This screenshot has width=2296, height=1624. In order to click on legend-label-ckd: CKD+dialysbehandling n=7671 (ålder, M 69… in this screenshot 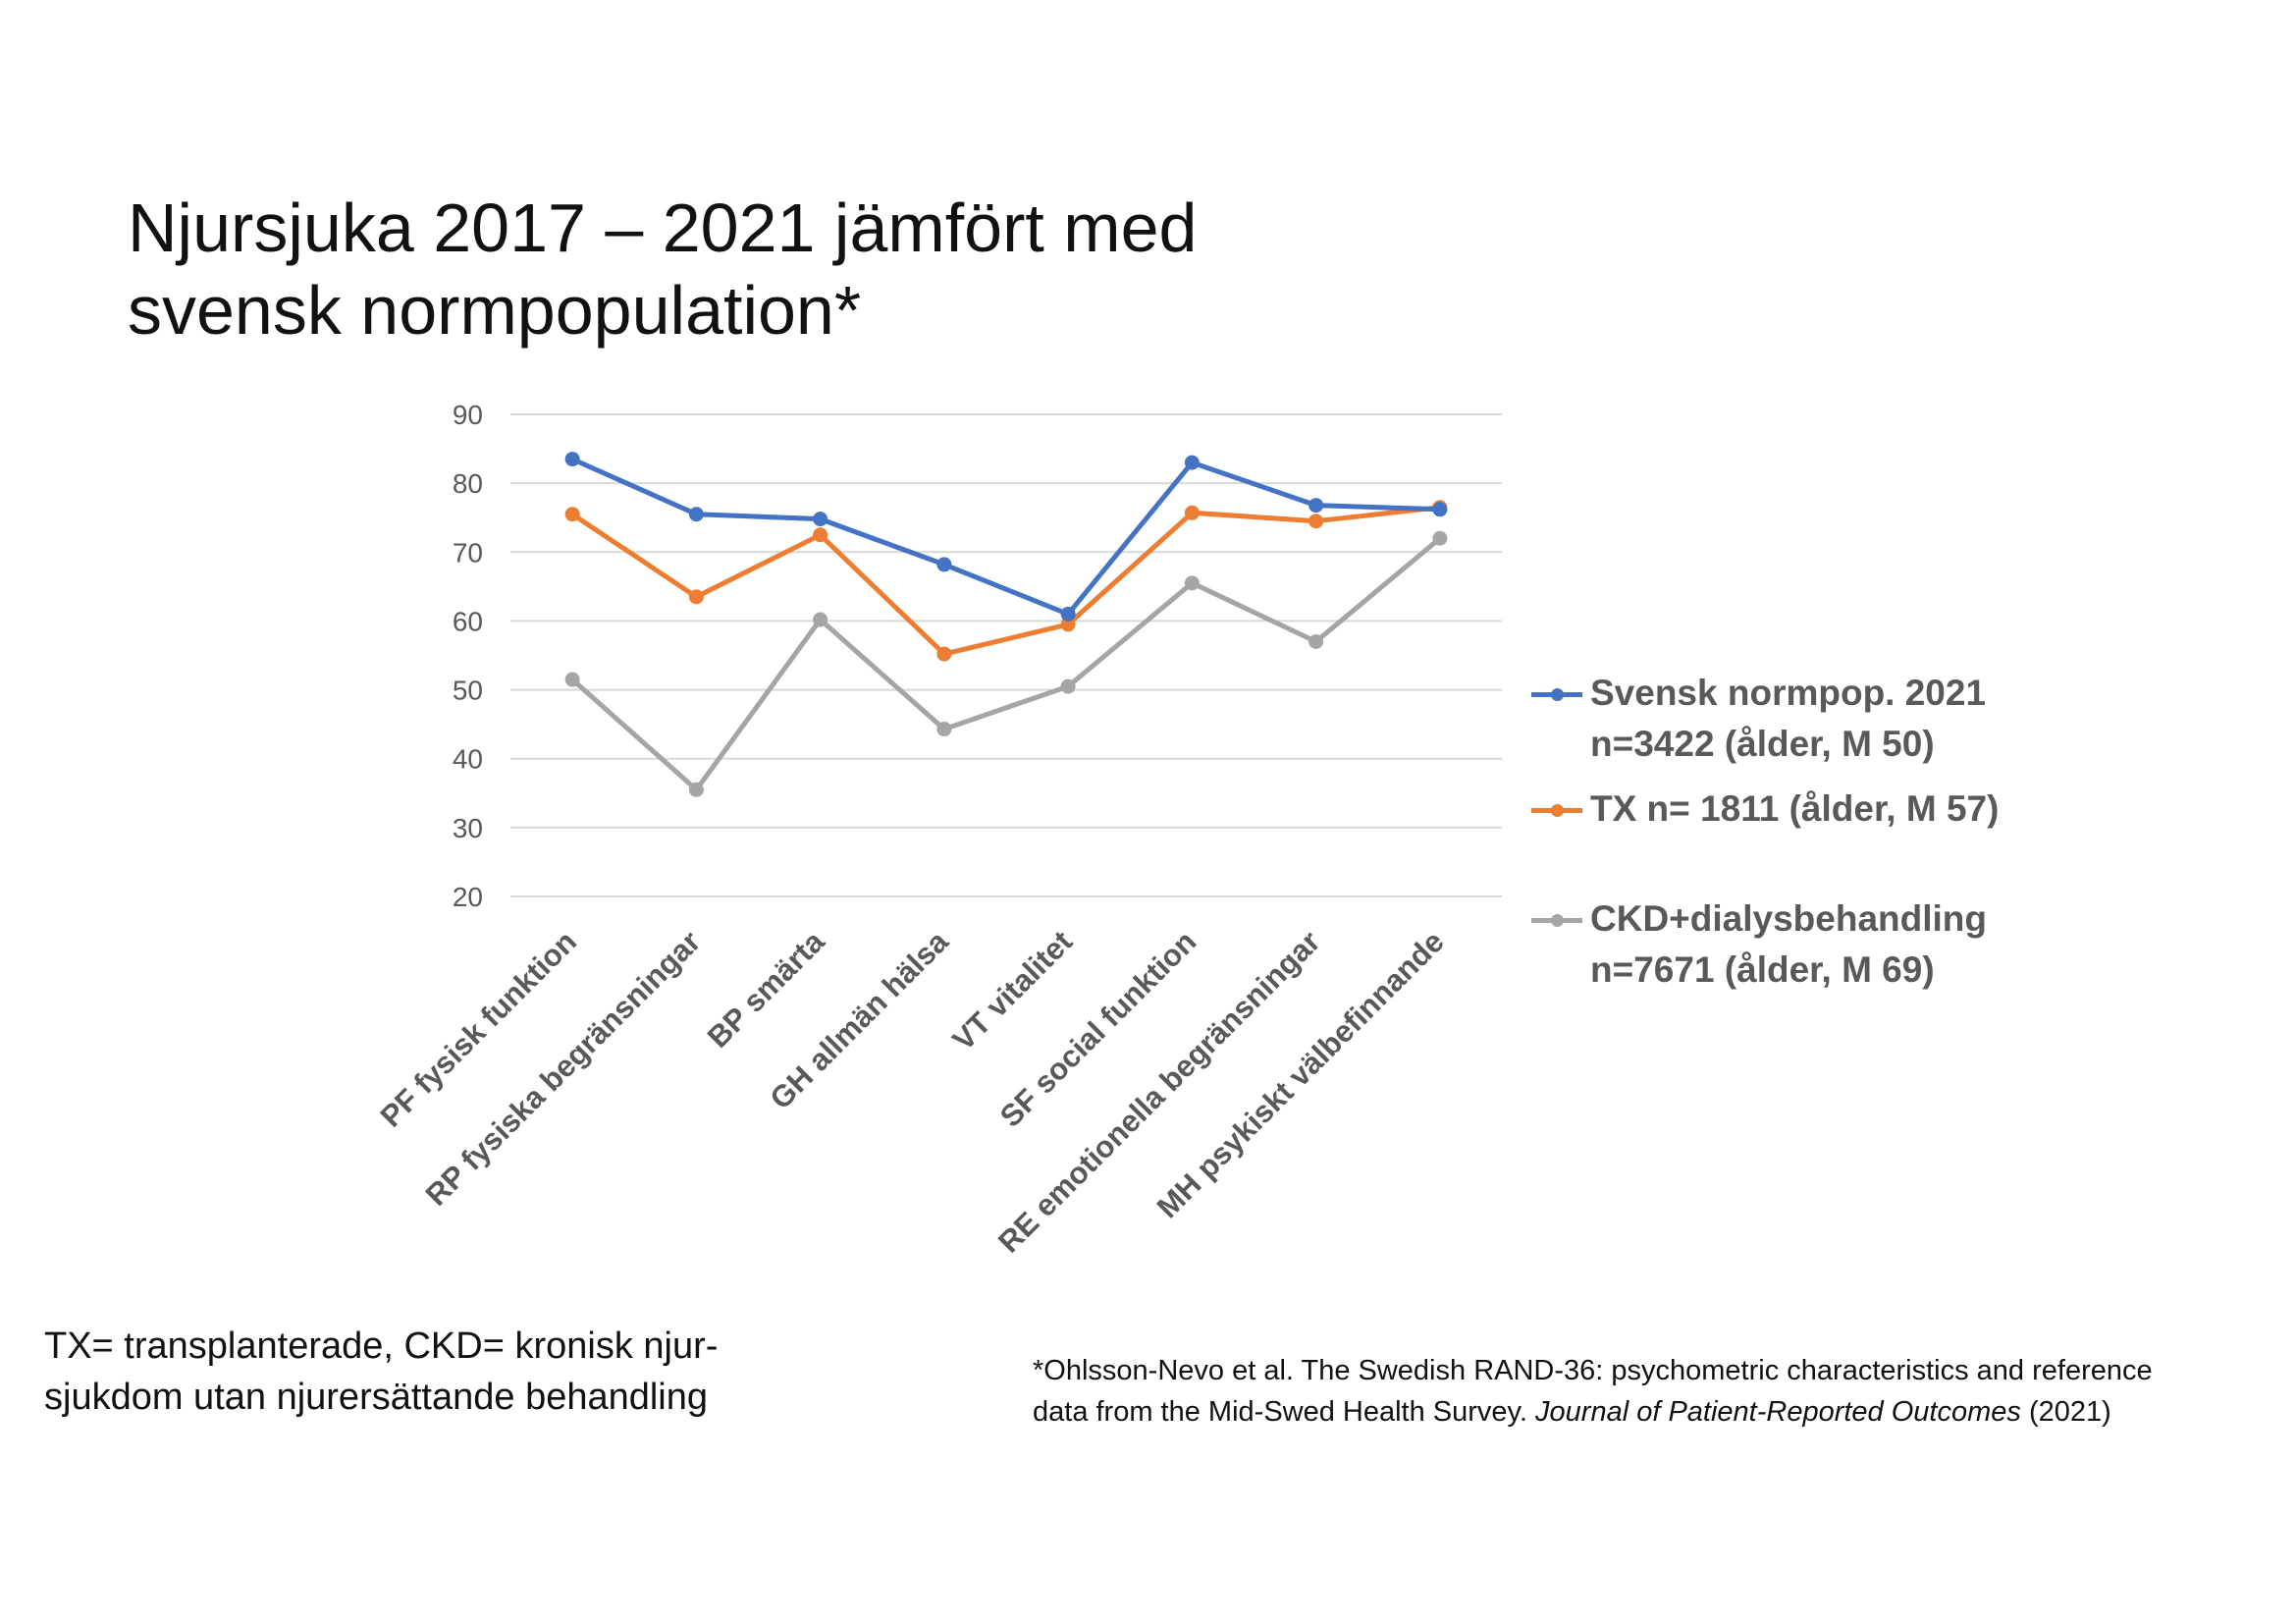, I will do `click(1865, 944)`.